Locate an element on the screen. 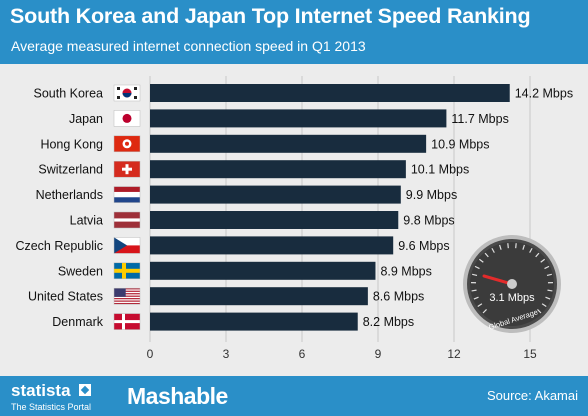 Image resolution: width=588 pixels, height=416 pixels. bar-value-label: 8.9 Mbps is located at coordinates (405, 271).